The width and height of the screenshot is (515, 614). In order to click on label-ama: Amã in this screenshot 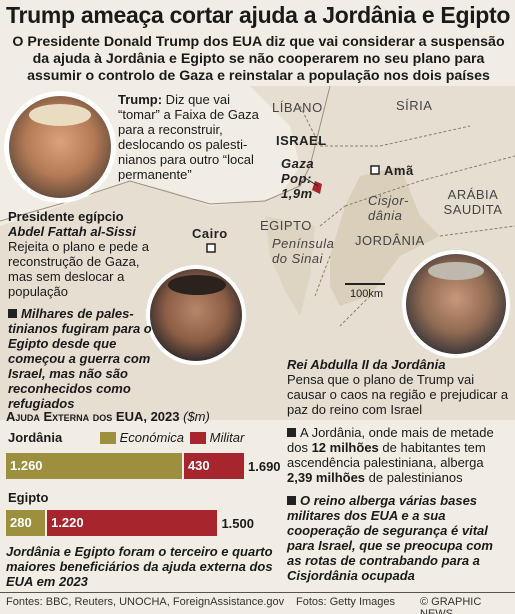, I will do `click(399, 170)`.